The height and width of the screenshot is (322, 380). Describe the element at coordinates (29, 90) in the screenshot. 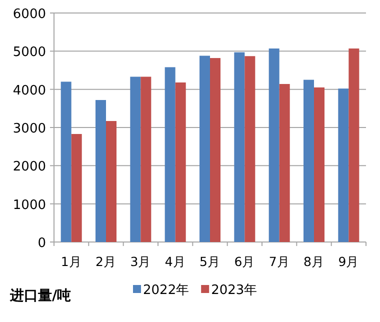

I see `y-tick-label: 4000` at that location.